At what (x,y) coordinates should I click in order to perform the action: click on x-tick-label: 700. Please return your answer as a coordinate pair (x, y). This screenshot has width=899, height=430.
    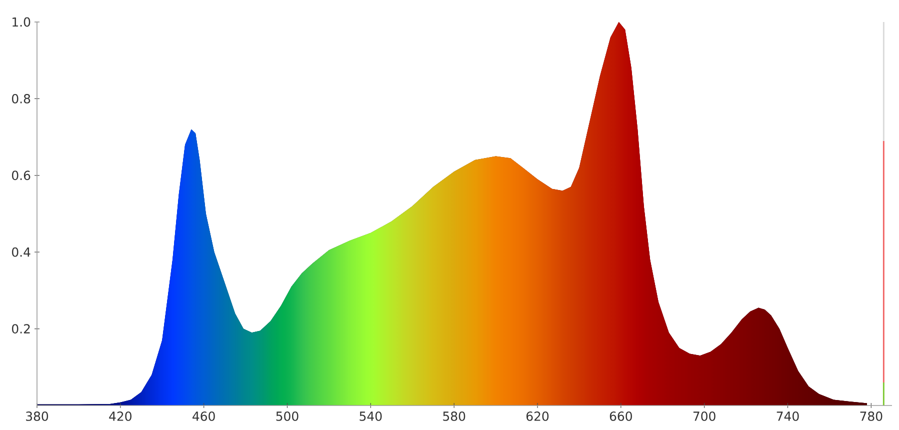
    Looking at the image, I should click on (704, 416).